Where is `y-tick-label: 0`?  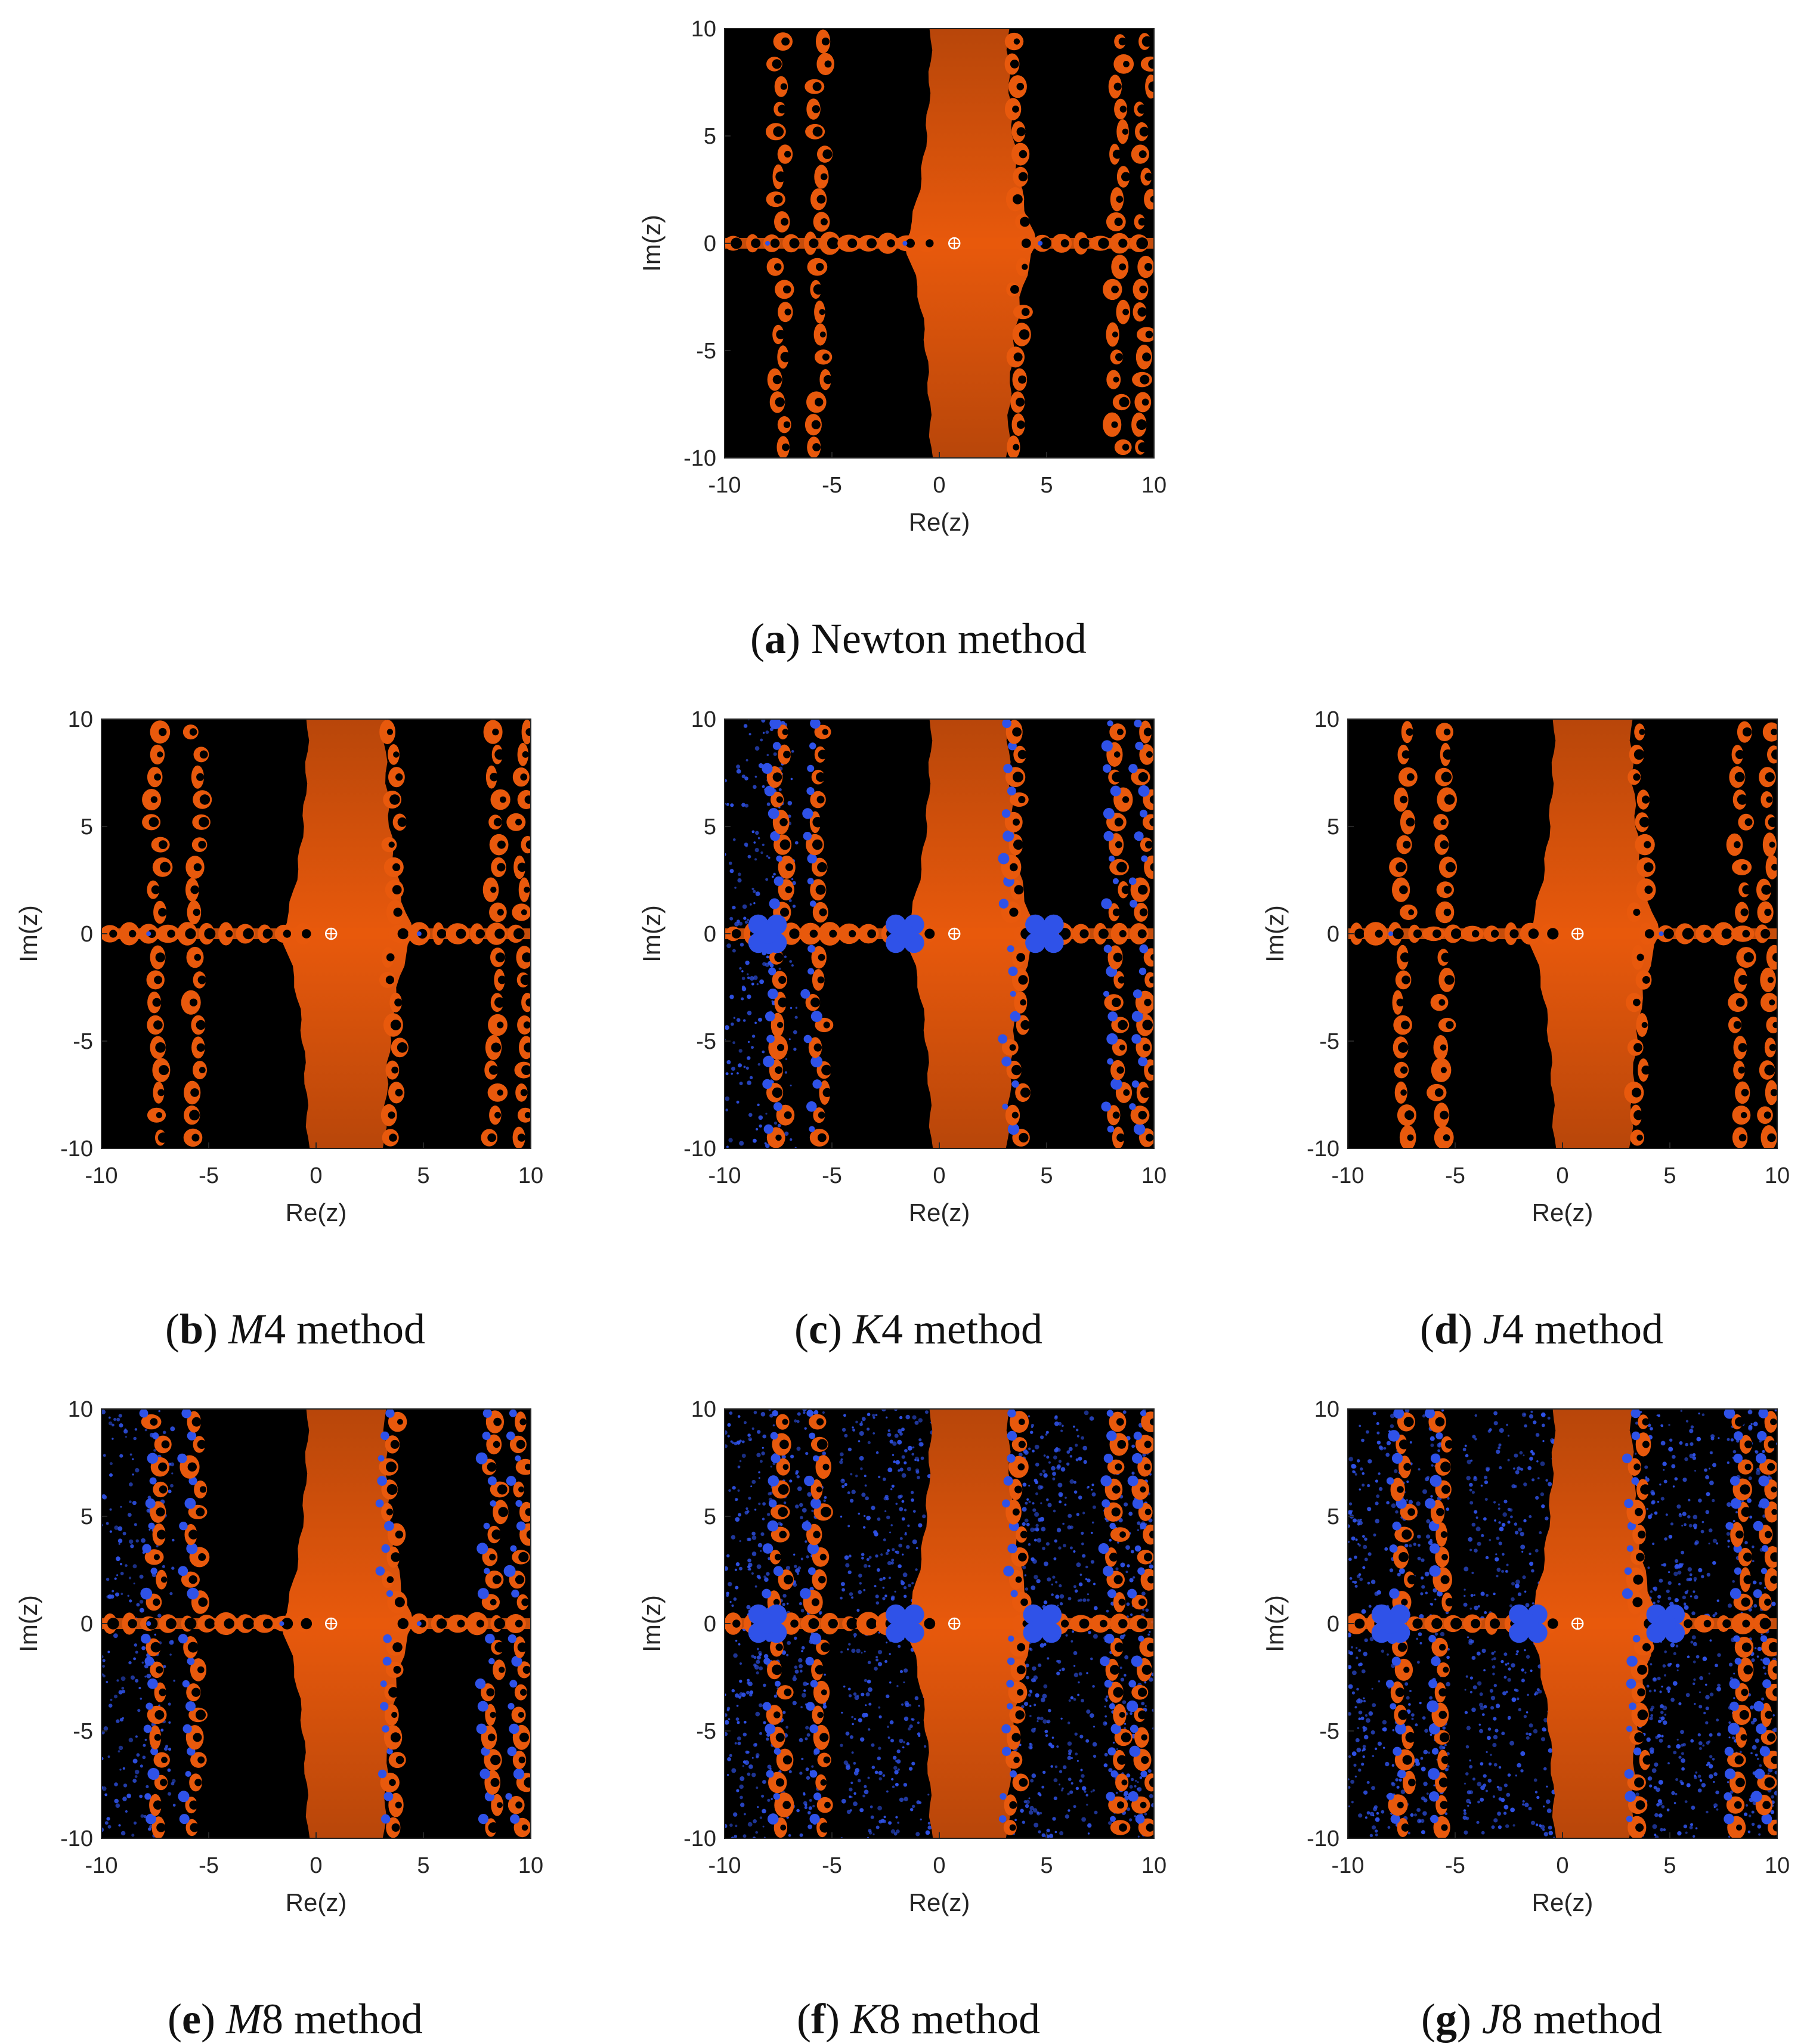 y-tick-label: 0 is located at coordinates (87, 935).